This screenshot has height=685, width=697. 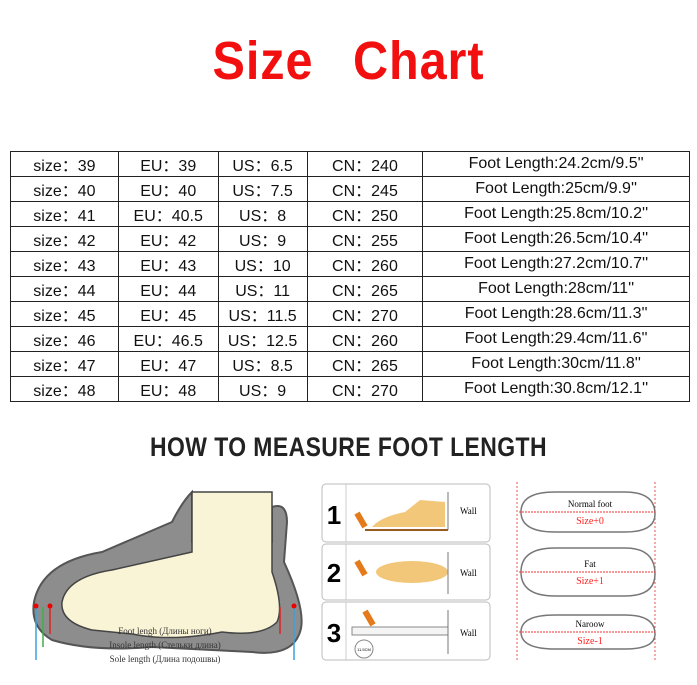 I want to click on foot-length-cell: Foot Length:30cm/11.8'', so click(x=556, y=364).